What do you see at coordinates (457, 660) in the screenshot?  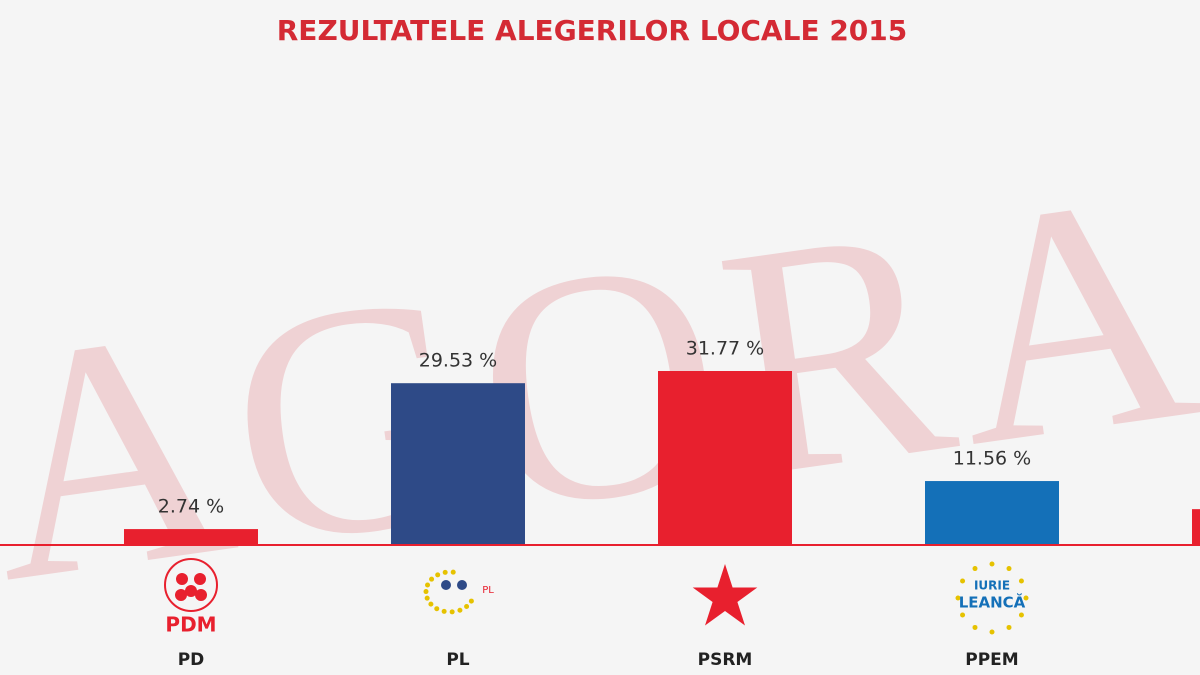 I see `x-tick-label: PL` at bounding box center [457, 660].